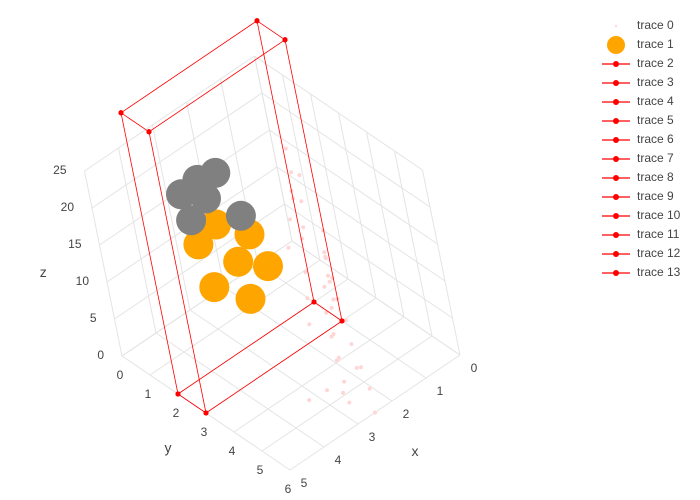 The width and height of the screenshot is (700, 500). Describe the element at coordinates (372, 437) in the screenshot. I see `x-tick-label: 3` at that location.